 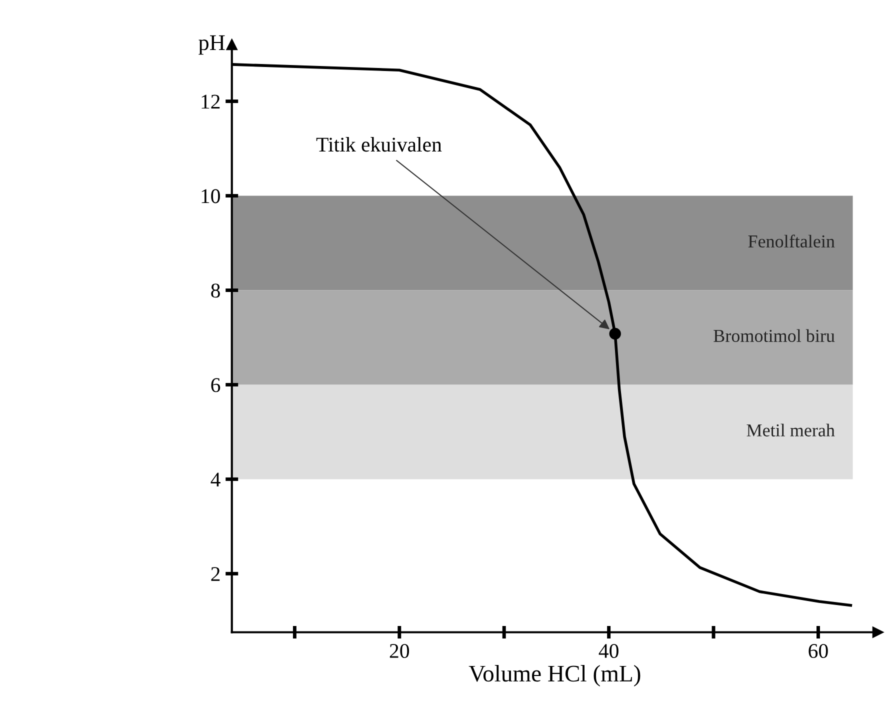 I want to click on x-tick-label: 20, so click(x=400, y=651).